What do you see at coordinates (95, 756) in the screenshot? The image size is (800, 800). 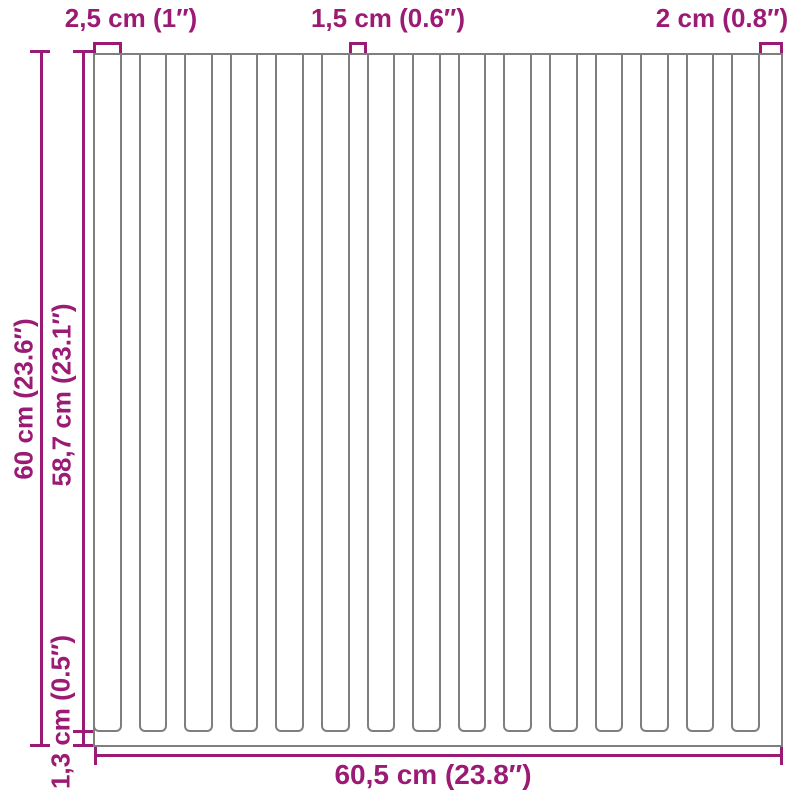 I see `dimension-tick-total-width-left` at bounding box center [95, 756].